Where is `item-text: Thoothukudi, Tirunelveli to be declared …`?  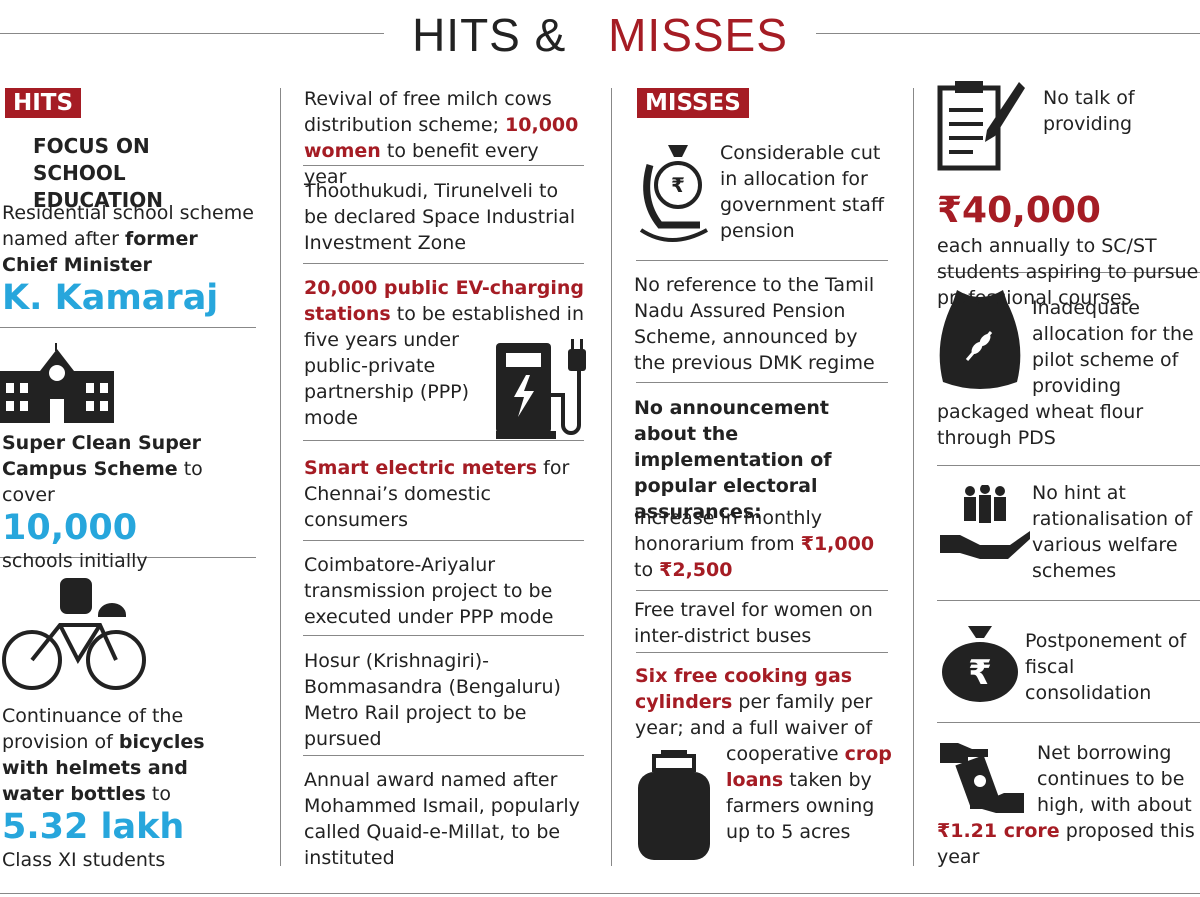
item-text: Thoothukudi, Tirunelveli to be declared … is located at coordinates (445, 217).